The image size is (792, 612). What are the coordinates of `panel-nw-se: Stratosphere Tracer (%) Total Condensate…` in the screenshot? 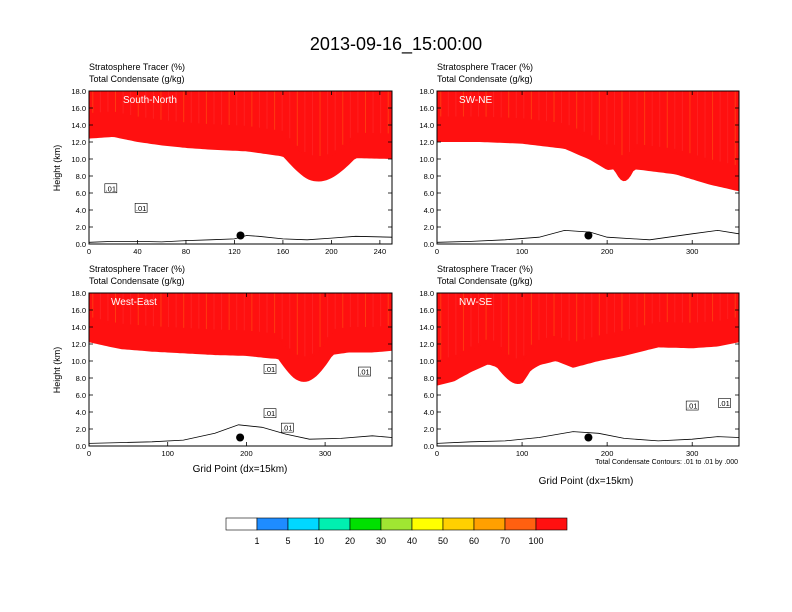 It's located at (579, 375).